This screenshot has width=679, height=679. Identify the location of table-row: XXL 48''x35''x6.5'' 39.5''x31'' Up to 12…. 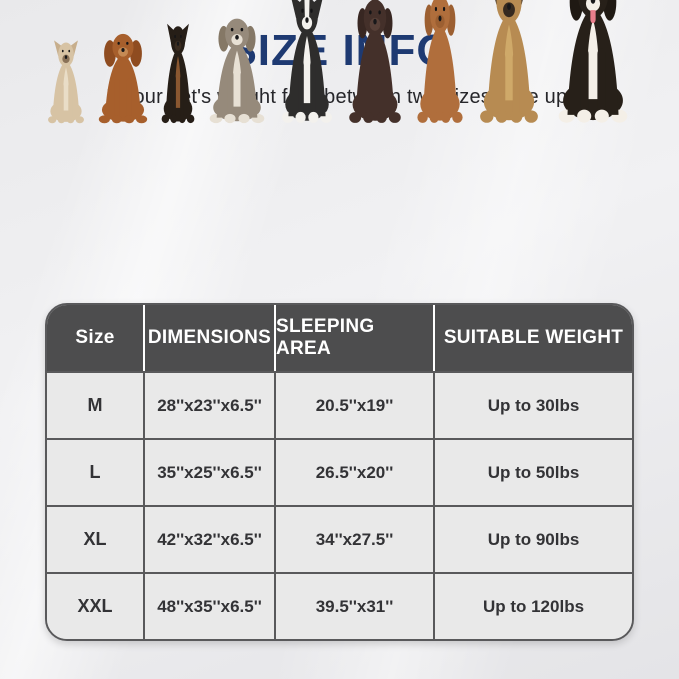
(339, 605).